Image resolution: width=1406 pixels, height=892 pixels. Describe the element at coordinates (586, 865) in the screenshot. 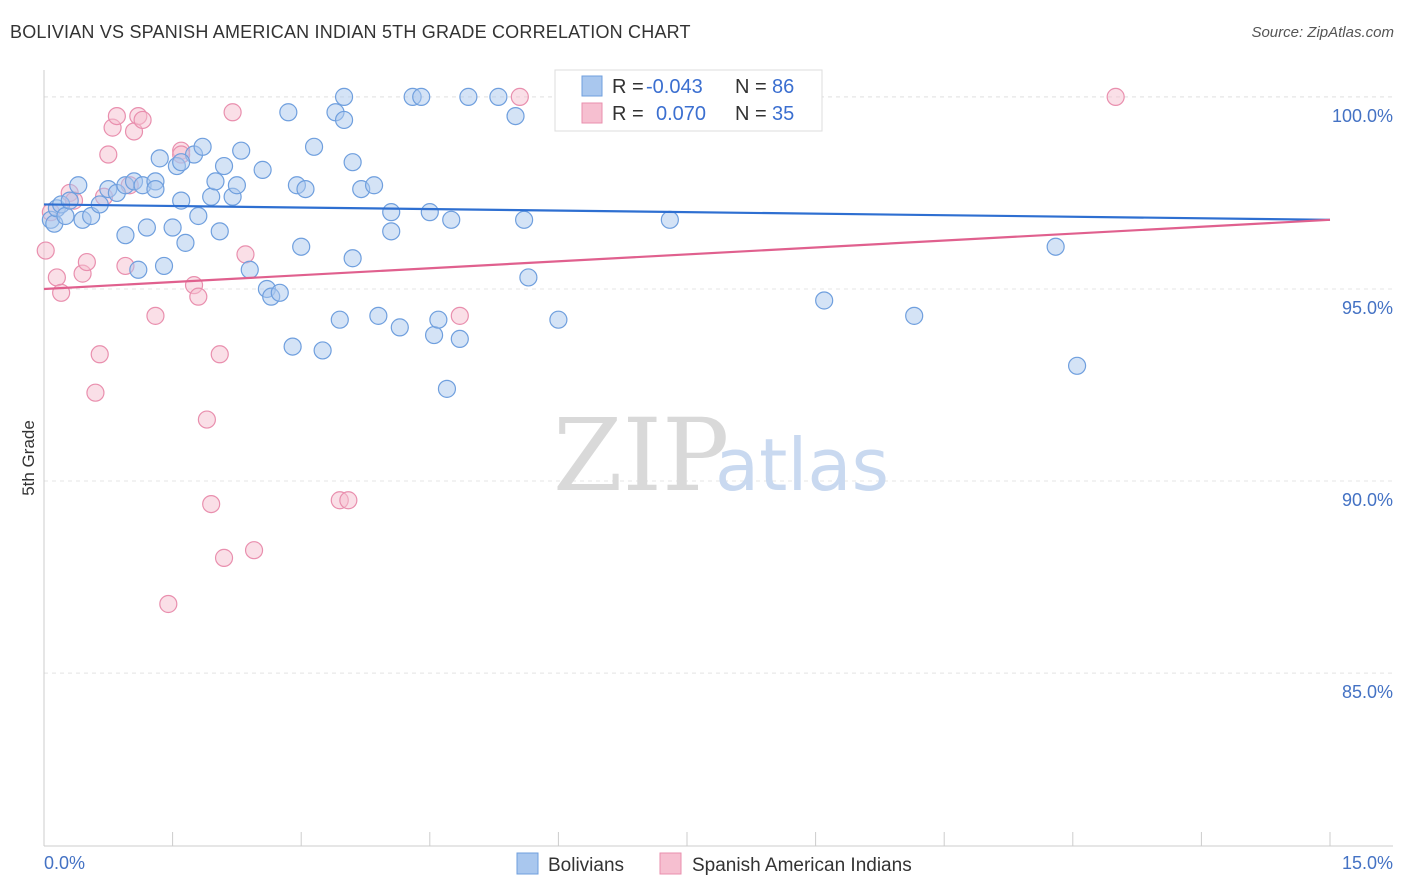

I see `legend-label-bolivians: Bolivians` at that location.